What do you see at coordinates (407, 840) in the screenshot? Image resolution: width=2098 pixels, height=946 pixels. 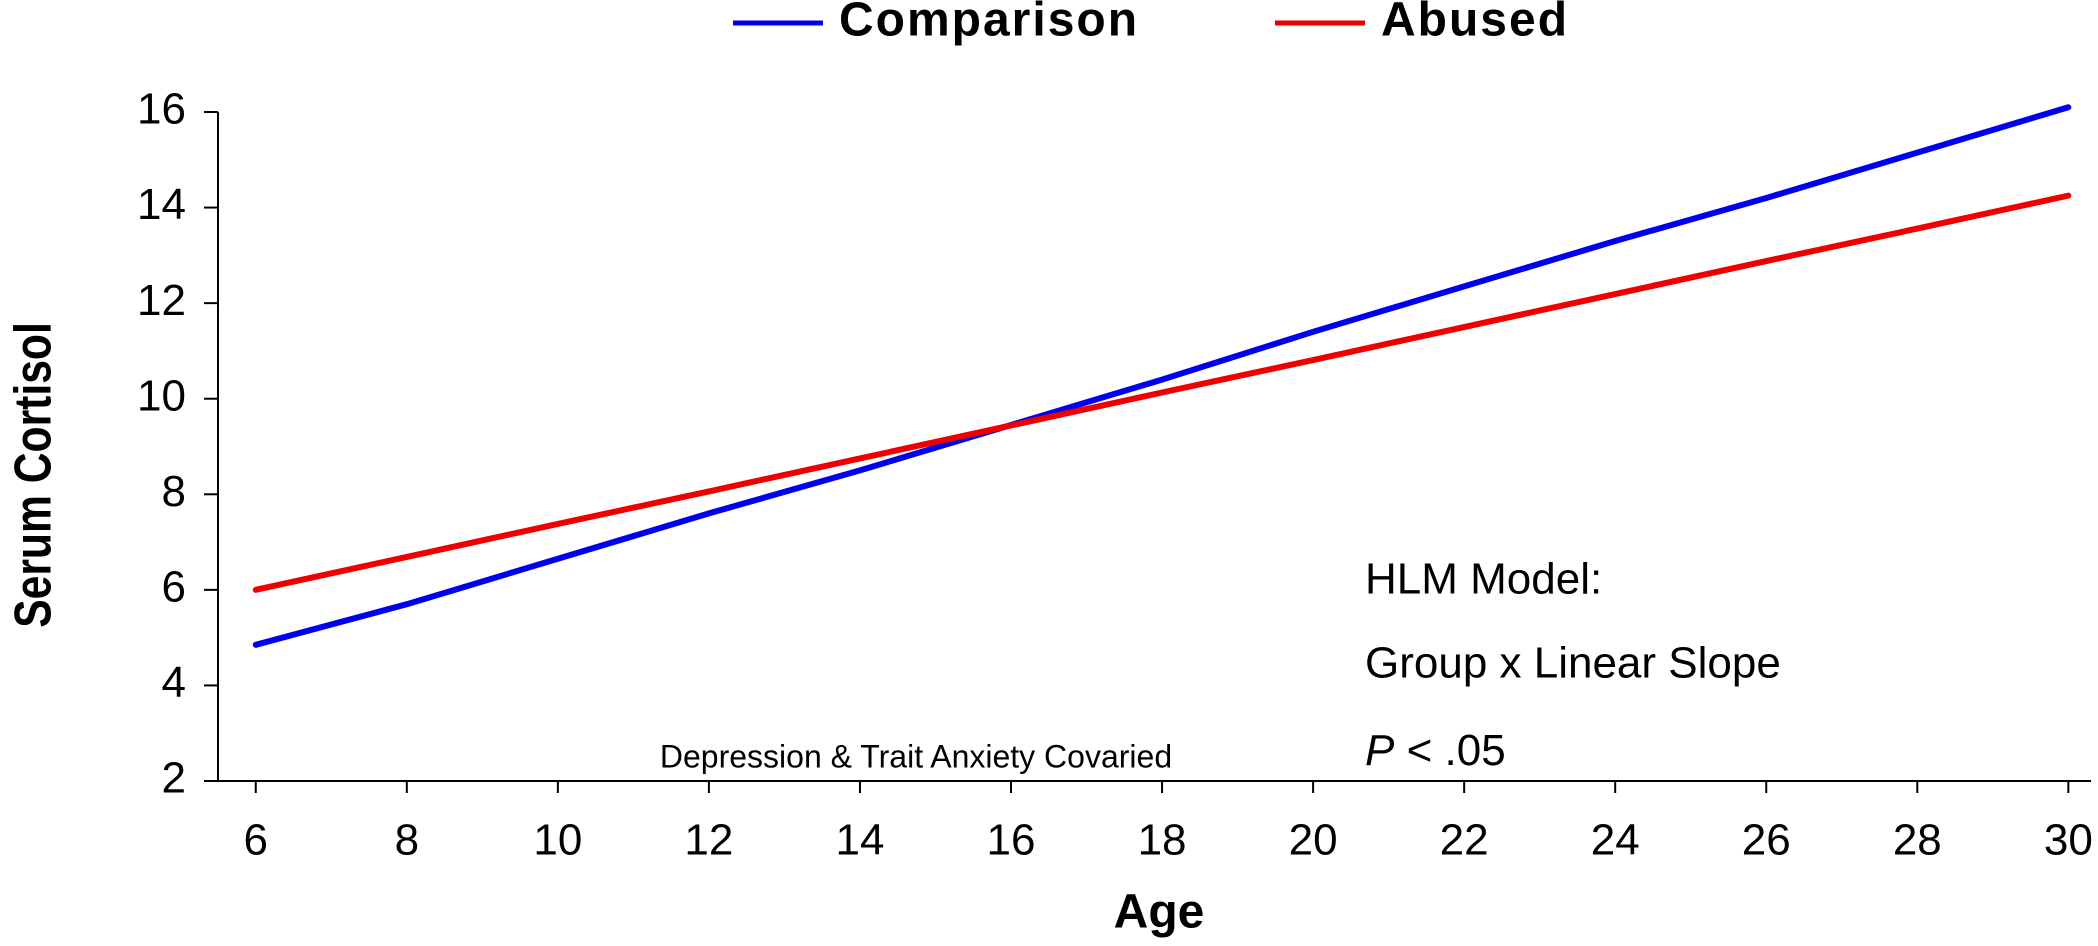 I see `x-tick-label: 8` at bounding box center [407, 840].